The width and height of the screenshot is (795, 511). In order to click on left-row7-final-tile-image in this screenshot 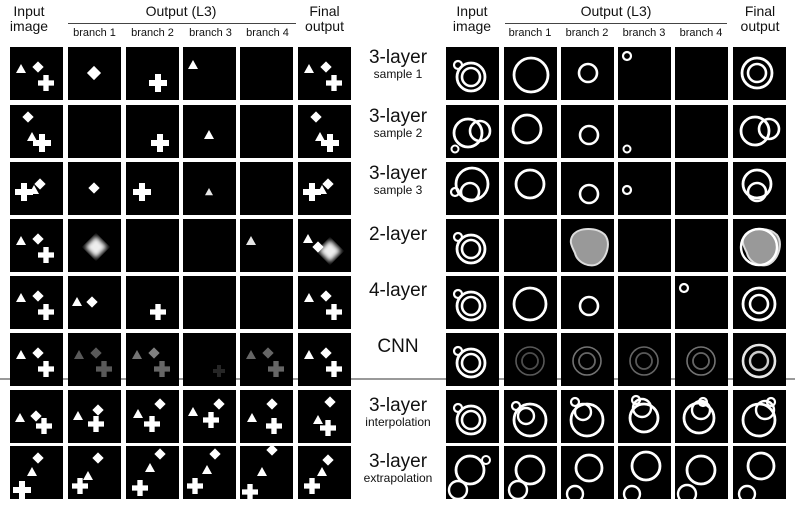, I will do `click(324, 416)`.